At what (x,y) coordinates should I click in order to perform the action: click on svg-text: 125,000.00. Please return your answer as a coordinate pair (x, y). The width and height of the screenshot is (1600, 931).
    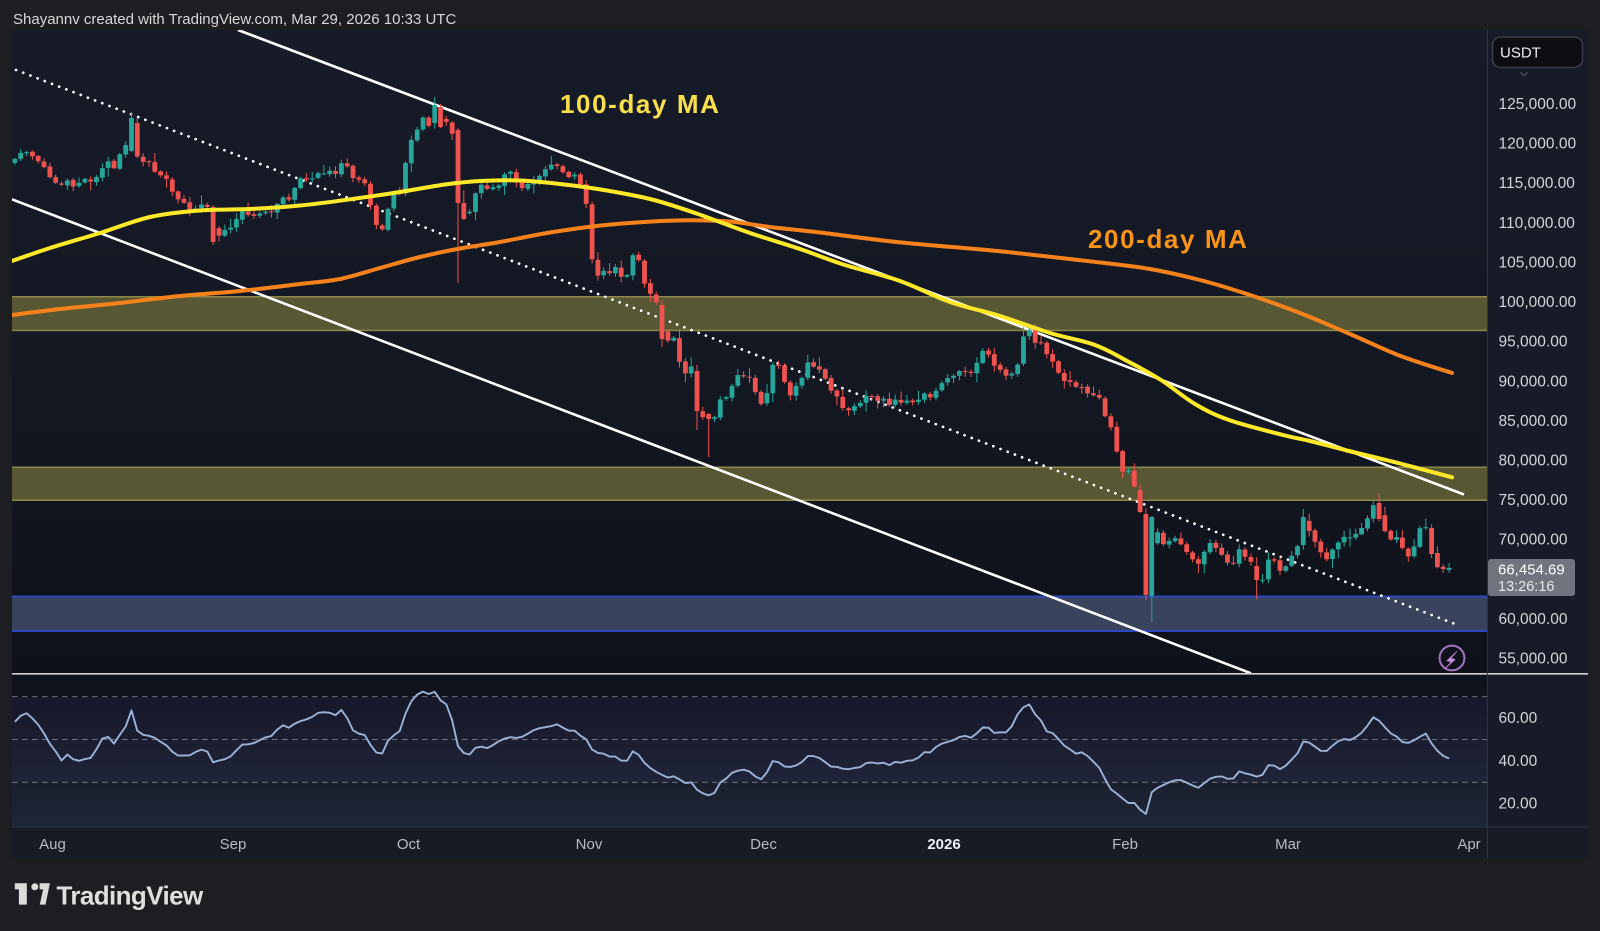
    Looking at the image, I should click on (1538, 104).